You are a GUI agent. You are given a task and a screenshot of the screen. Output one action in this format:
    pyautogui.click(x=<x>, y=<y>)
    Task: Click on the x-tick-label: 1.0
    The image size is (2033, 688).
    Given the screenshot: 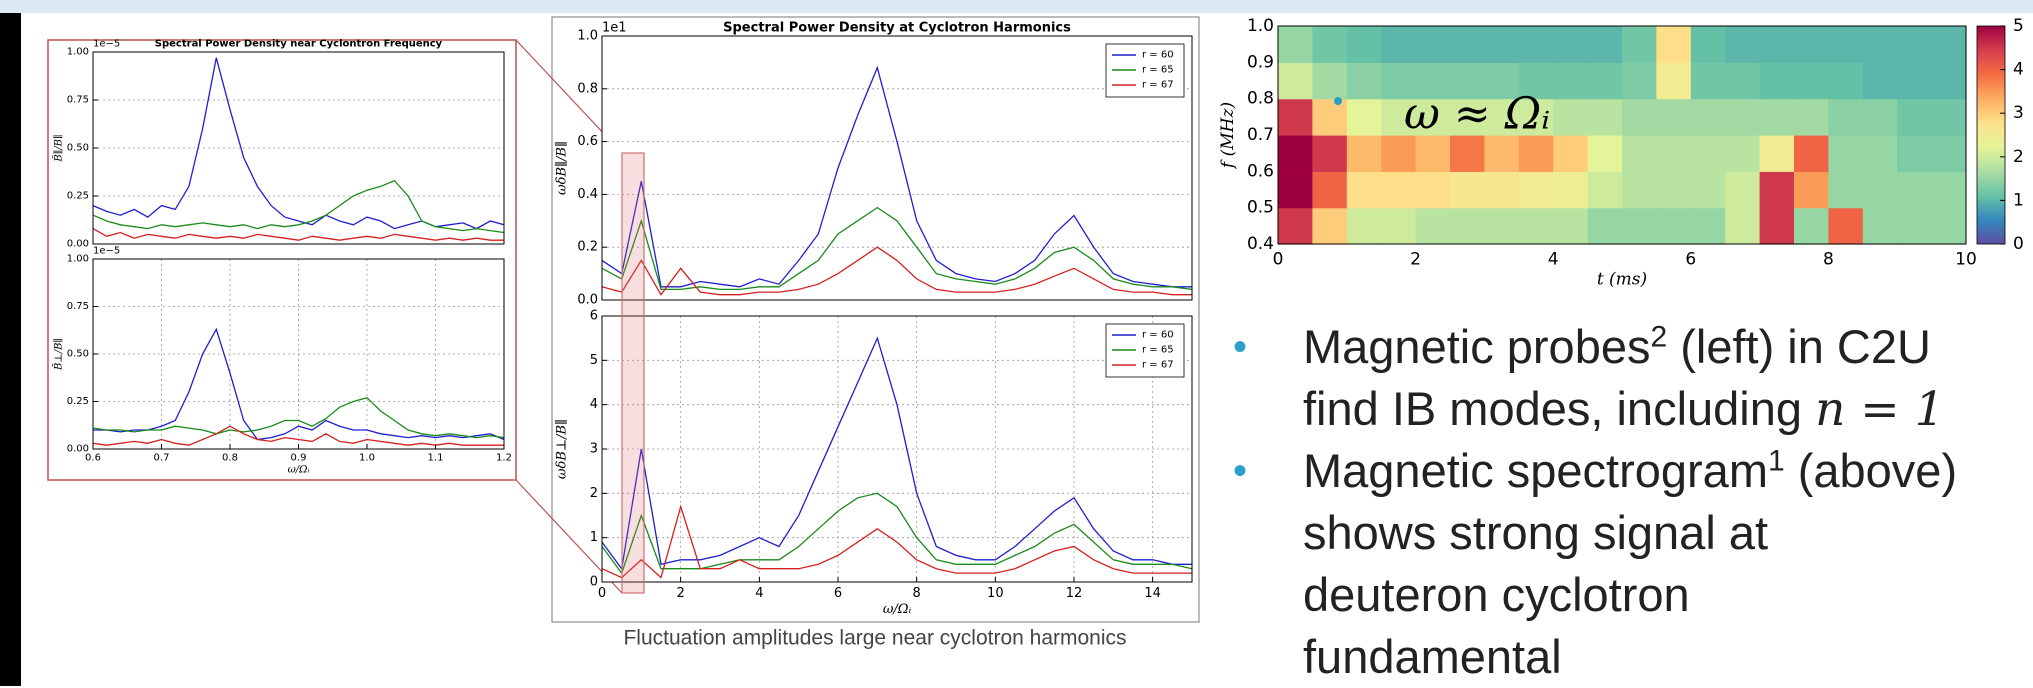 What is the action you would take?
    pyautogui.click(x=367, y=458)
    